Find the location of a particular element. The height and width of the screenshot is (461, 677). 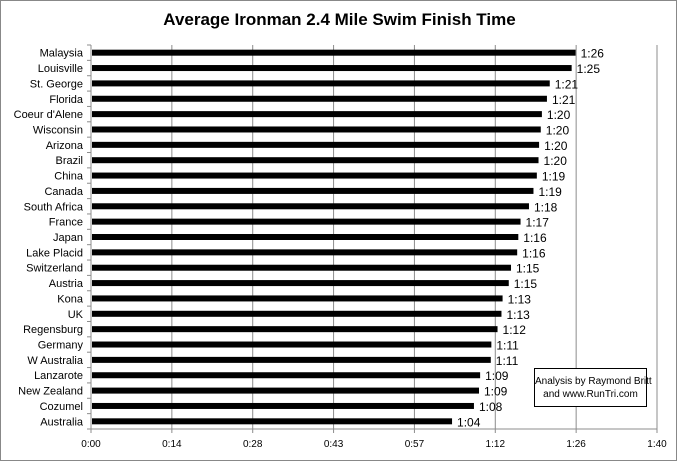

x-tick-label: 0:43 is located at coordinates (334, 444).